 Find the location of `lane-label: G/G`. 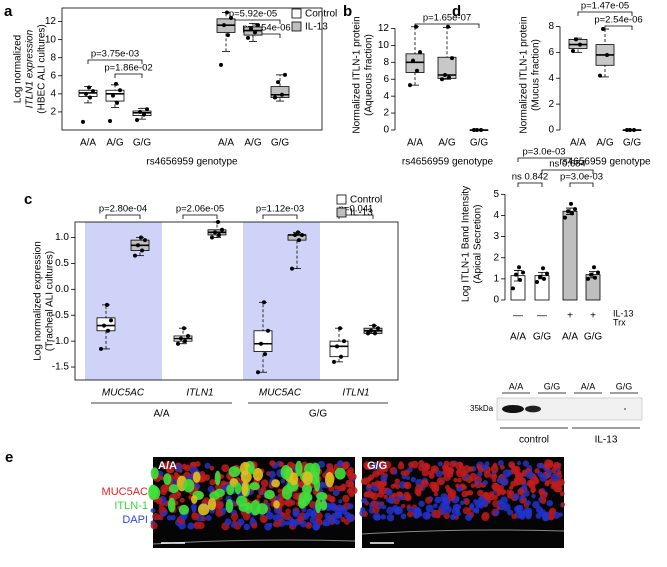

lane-label: G/G is located at coordinates (624, 386).